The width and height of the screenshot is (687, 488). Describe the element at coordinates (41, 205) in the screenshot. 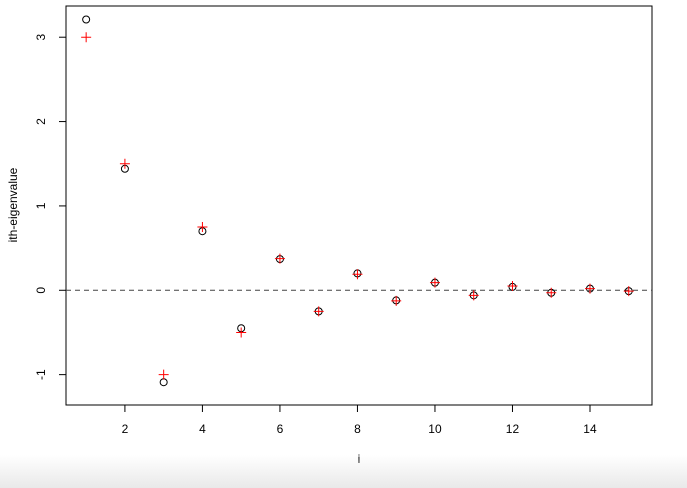

I see `y-tick-label: 1` at that location.